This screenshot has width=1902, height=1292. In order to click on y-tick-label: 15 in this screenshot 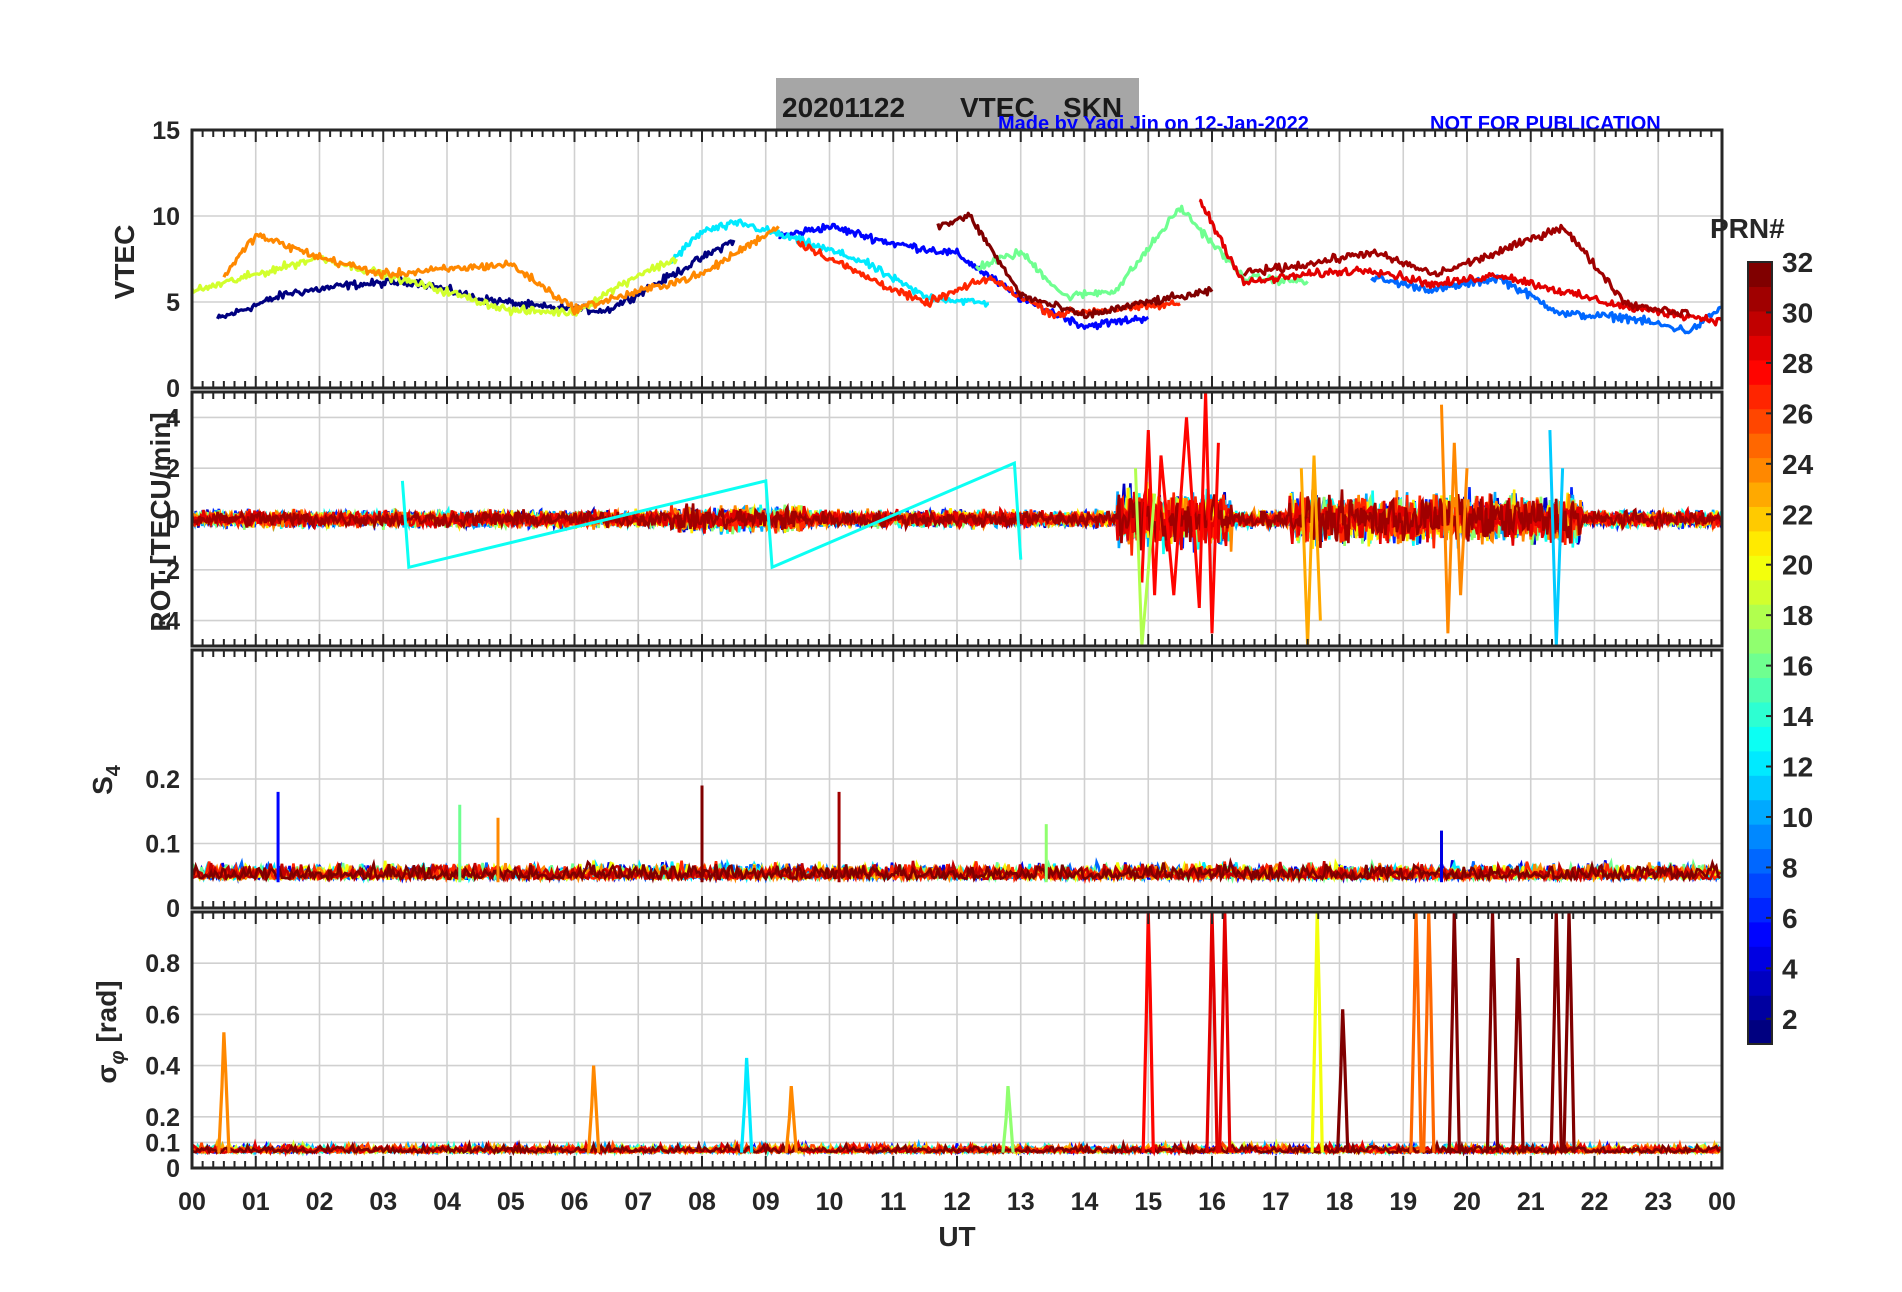, I will do `click(166, 131)`.